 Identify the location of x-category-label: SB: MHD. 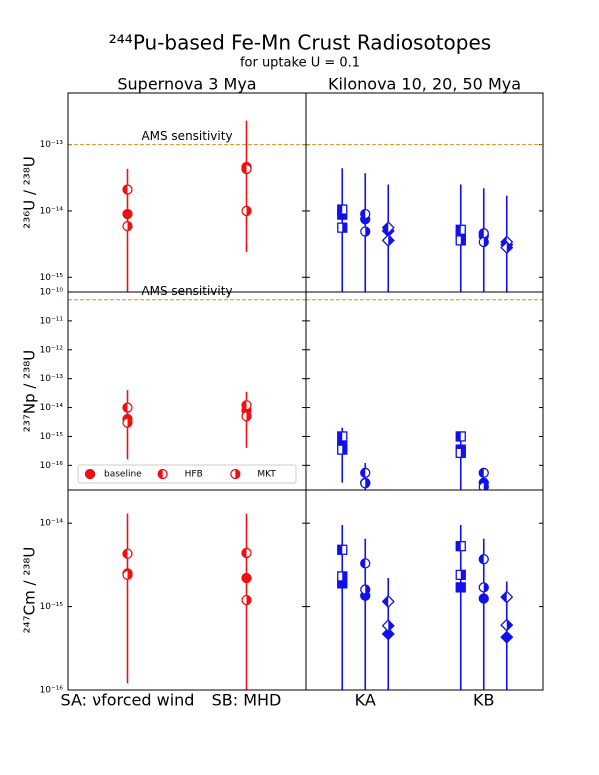
(247, 700).